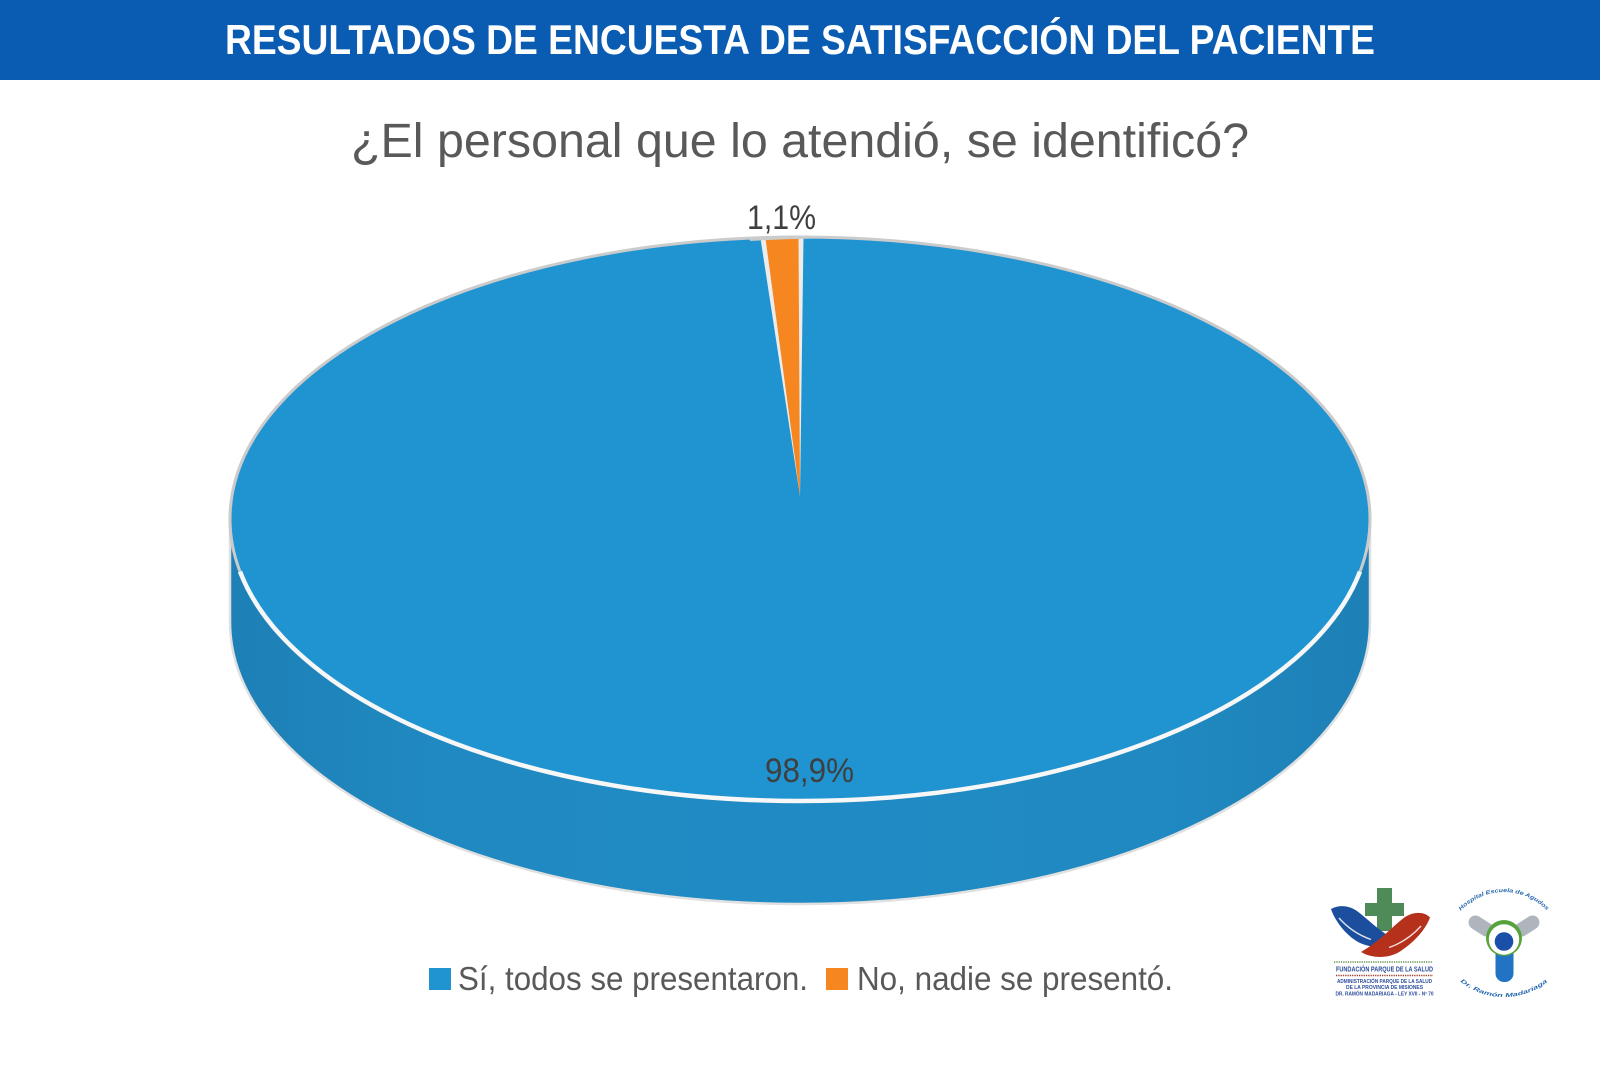  I want to click on svg-text: No, nadie se presentó., so click(1015, 978).